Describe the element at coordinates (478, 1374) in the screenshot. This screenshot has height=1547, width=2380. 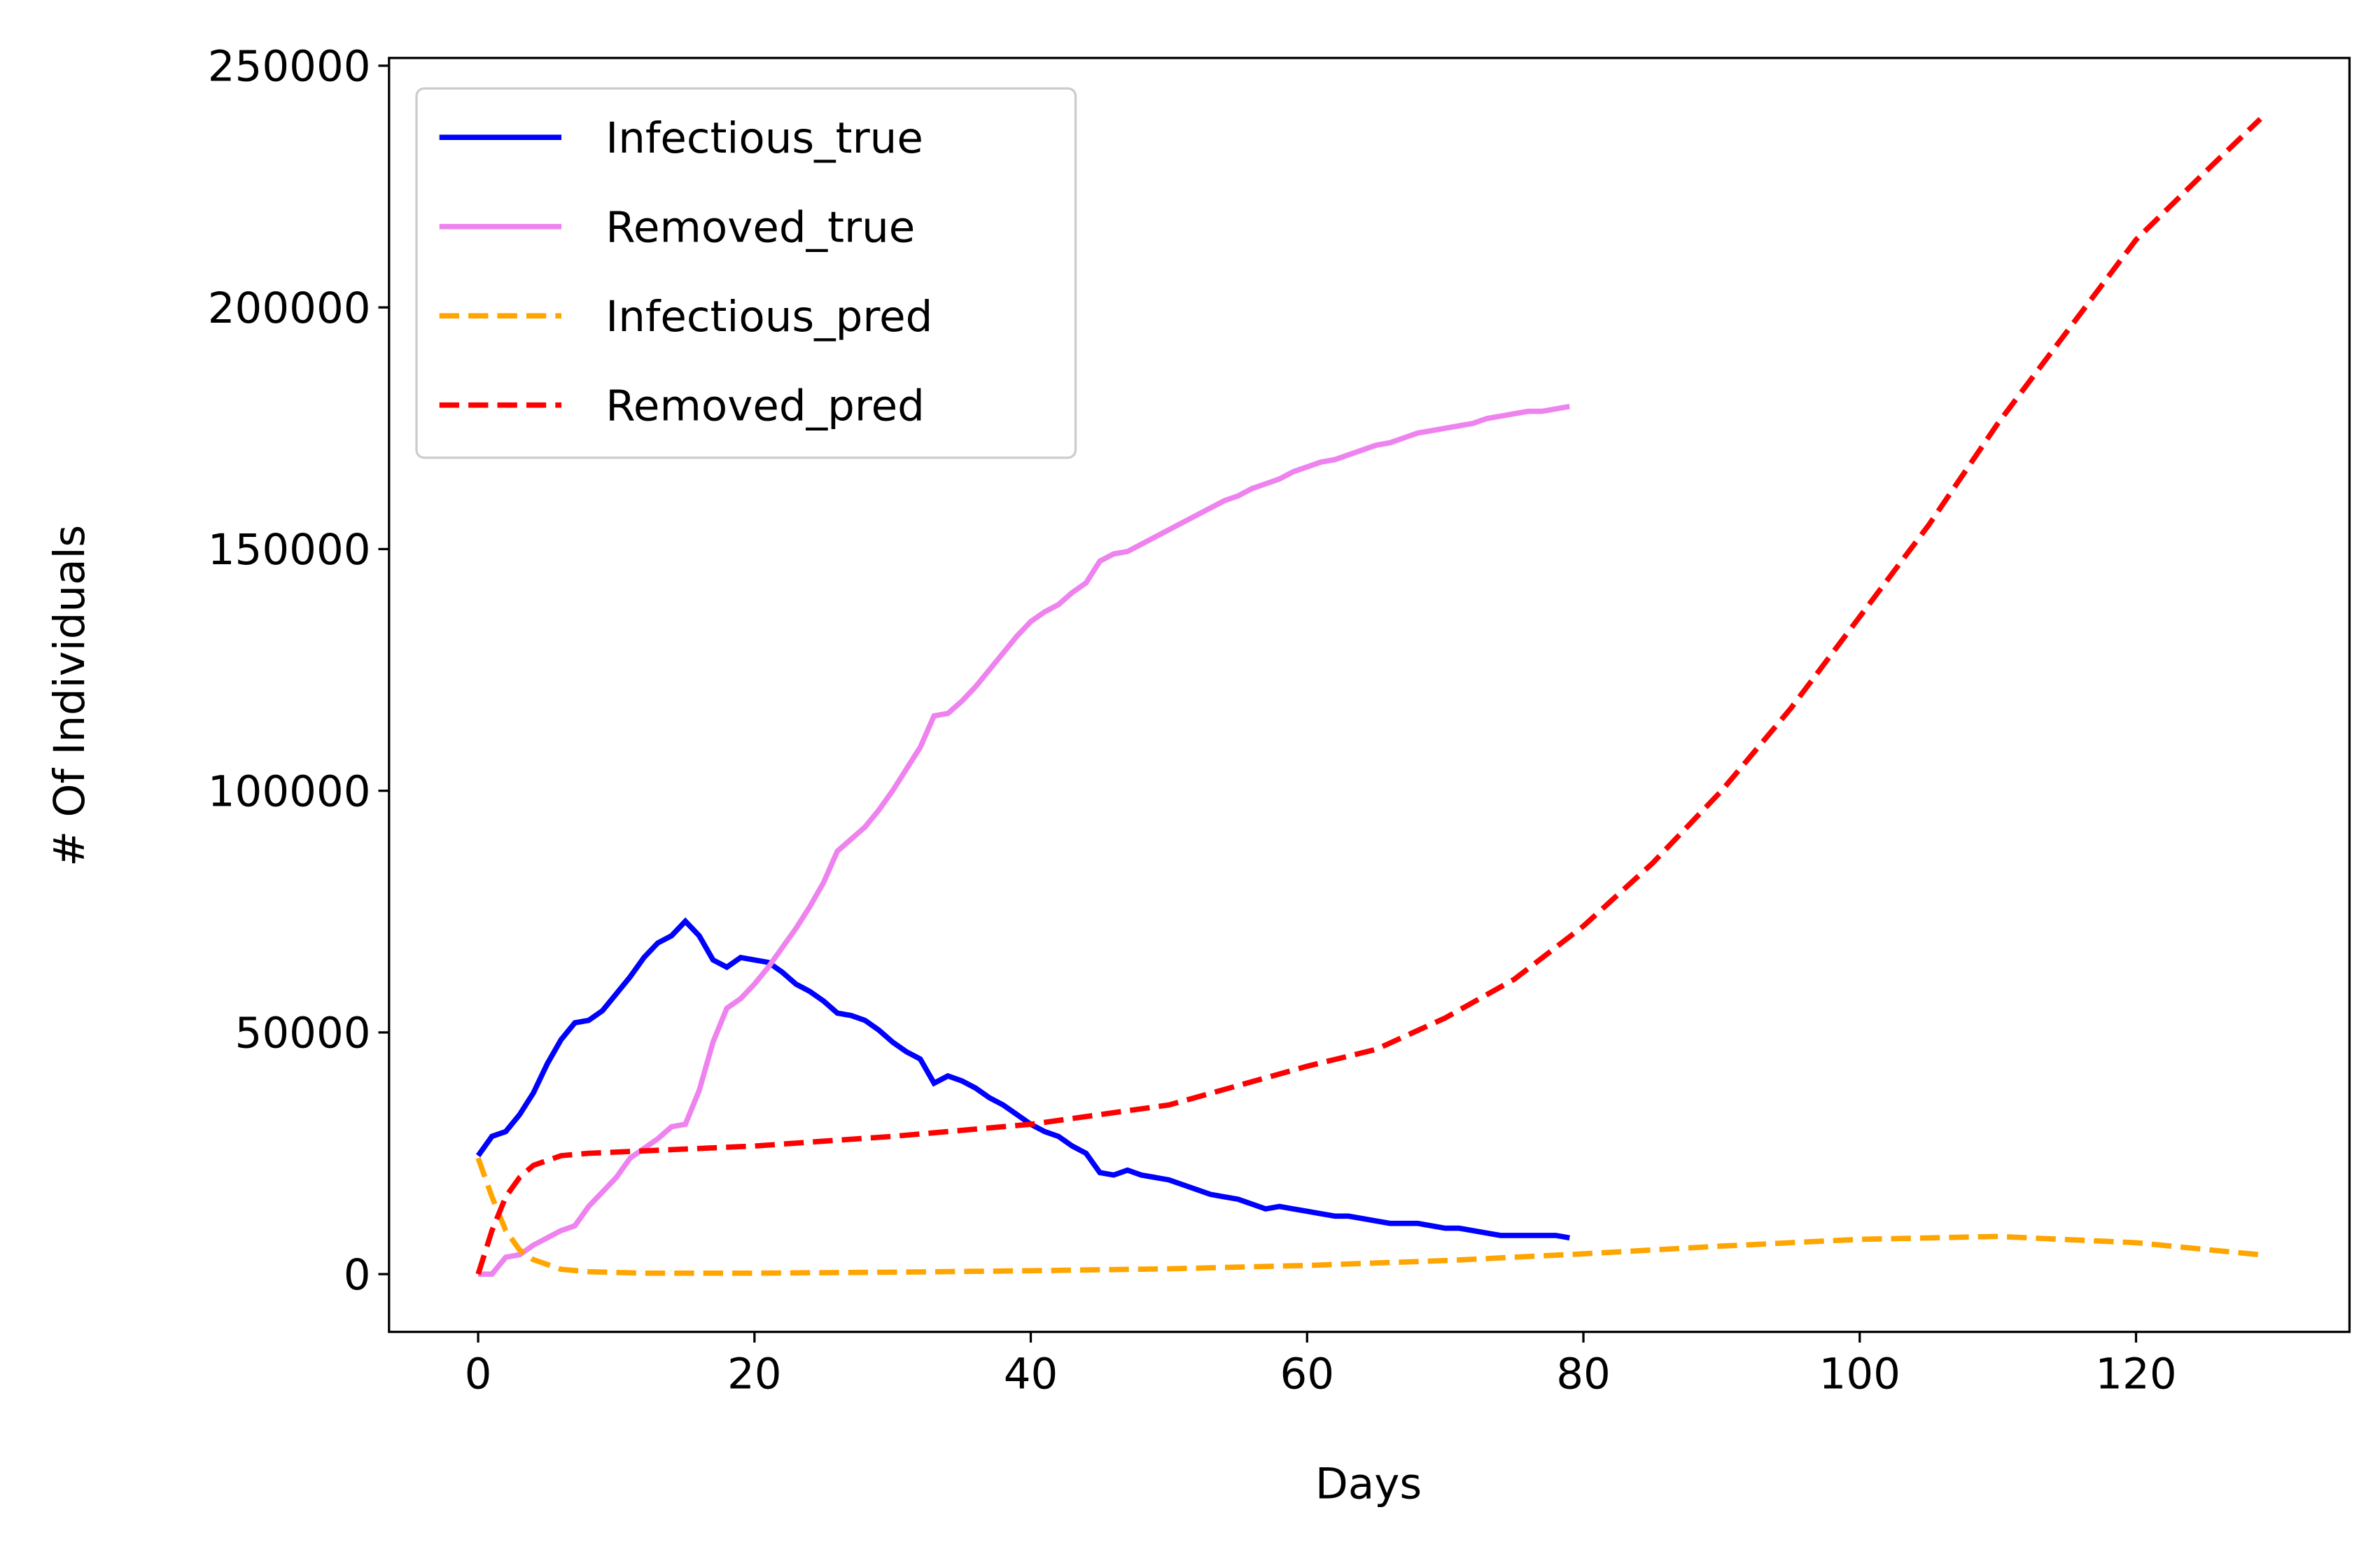
I see `x-tick-label: 0` at that location.